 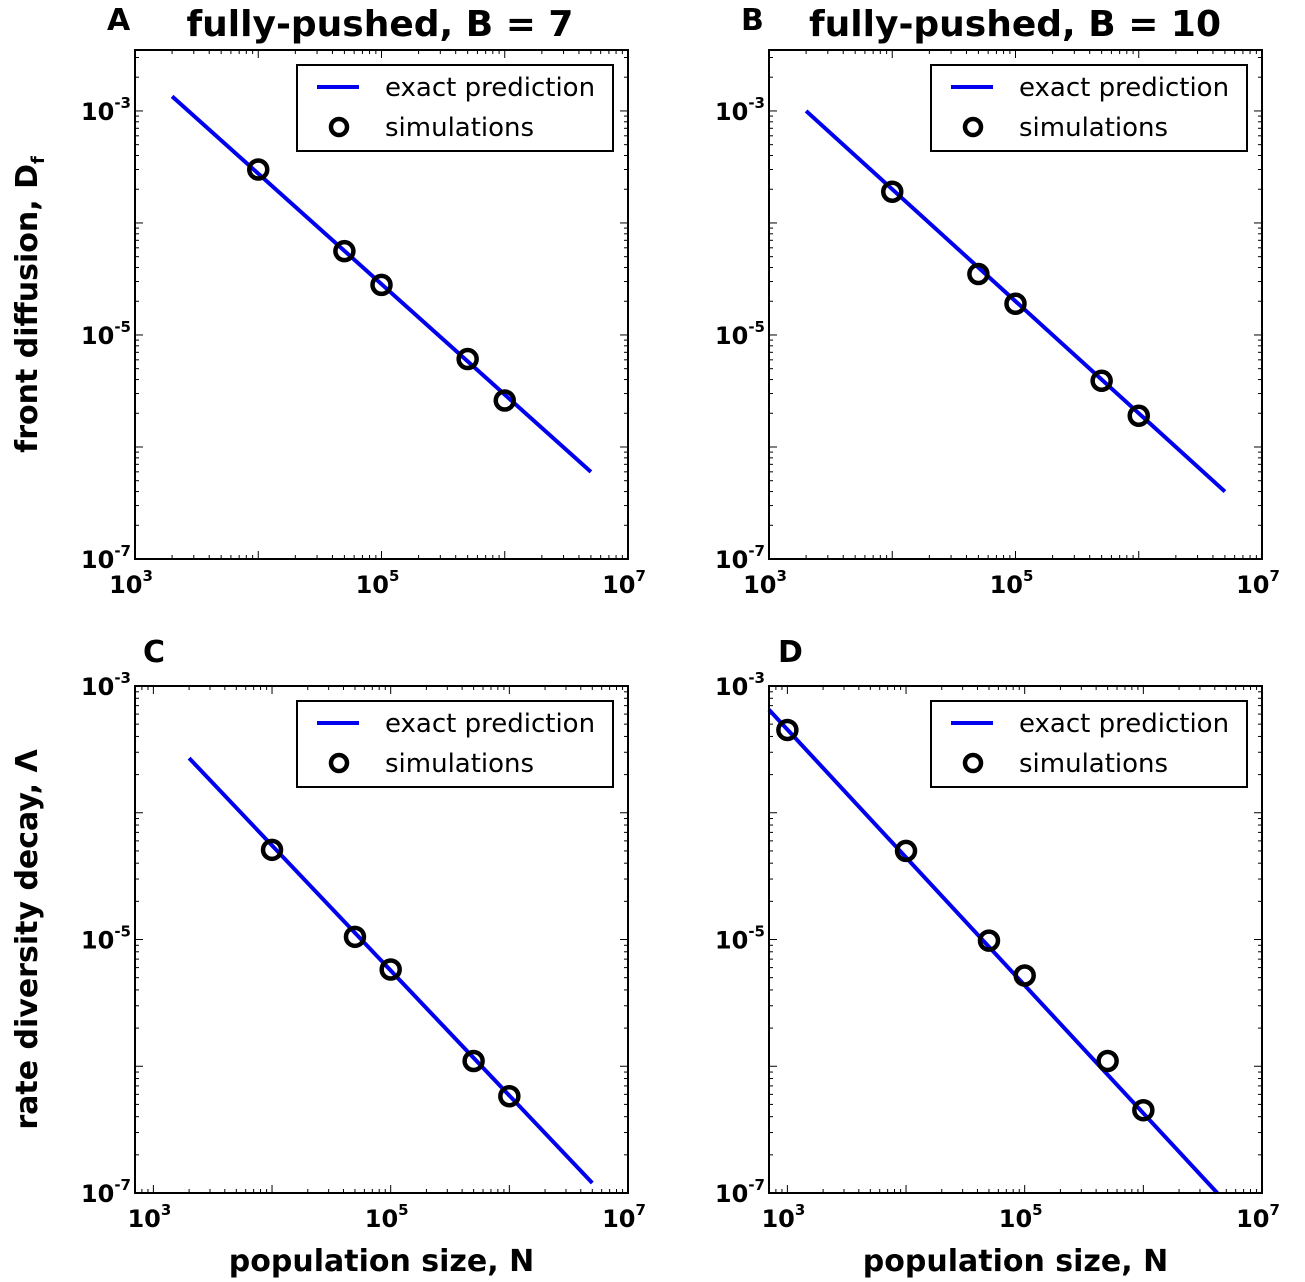 What do you see at coordinates (27, 939) in the screenshot?
I see `y-axis-label-text: rate diversity decay, Λ` at bounding box center [27, 939].